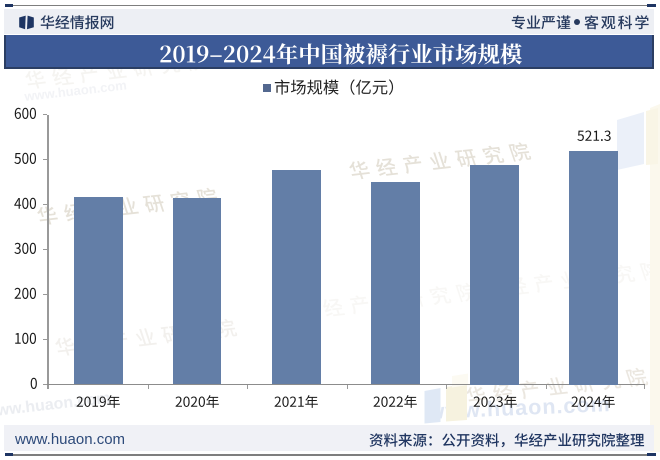 The height and width of the screenshot is (460, 660). What do you see at coordinates (75, 90) in the screenshot?
I see `svg-text: www.huaon.com` at bounding box center [75, 90].